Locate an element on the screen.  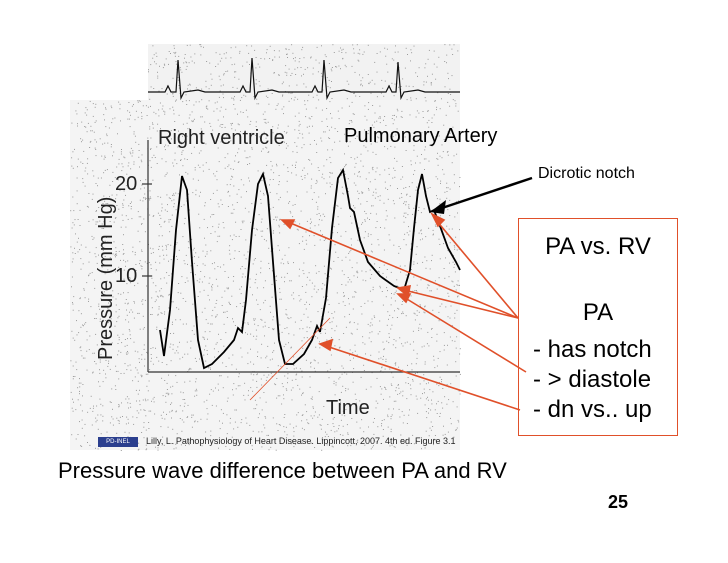
rv-title: Right ventricle is located at coordinates (221, 138).